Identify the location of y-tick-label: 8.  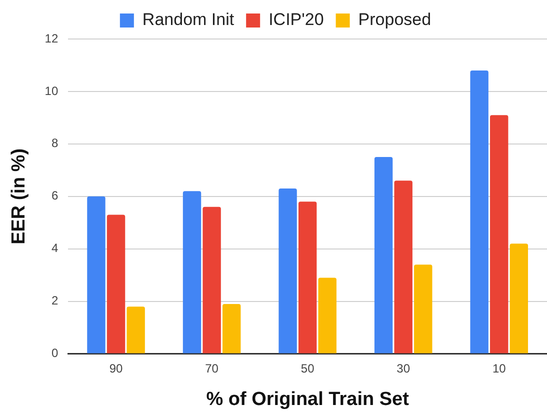
(54, 143).